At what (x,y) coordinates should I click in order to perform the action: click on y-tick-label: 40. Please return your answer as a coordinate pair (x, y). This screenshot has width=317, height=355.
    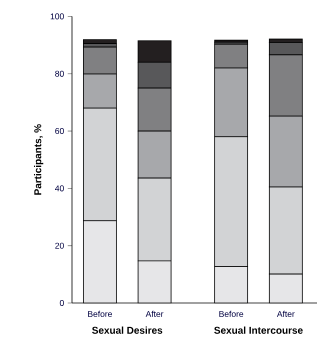
    Looking at the image, I should click on (59, 188).